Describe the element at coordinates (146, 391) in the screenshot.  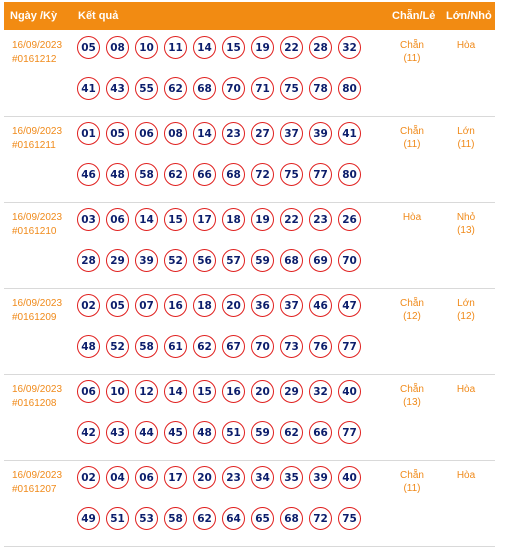
I see `number-ball: 12` at that location.